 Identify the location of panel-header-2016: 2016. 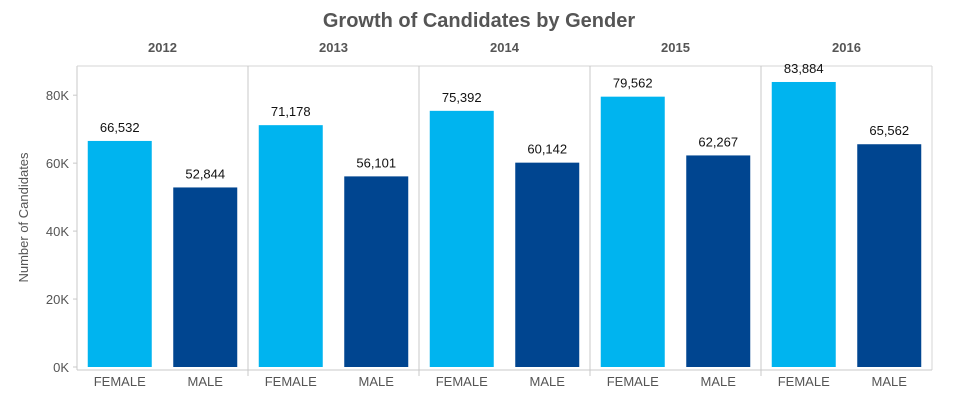
(846, 47).